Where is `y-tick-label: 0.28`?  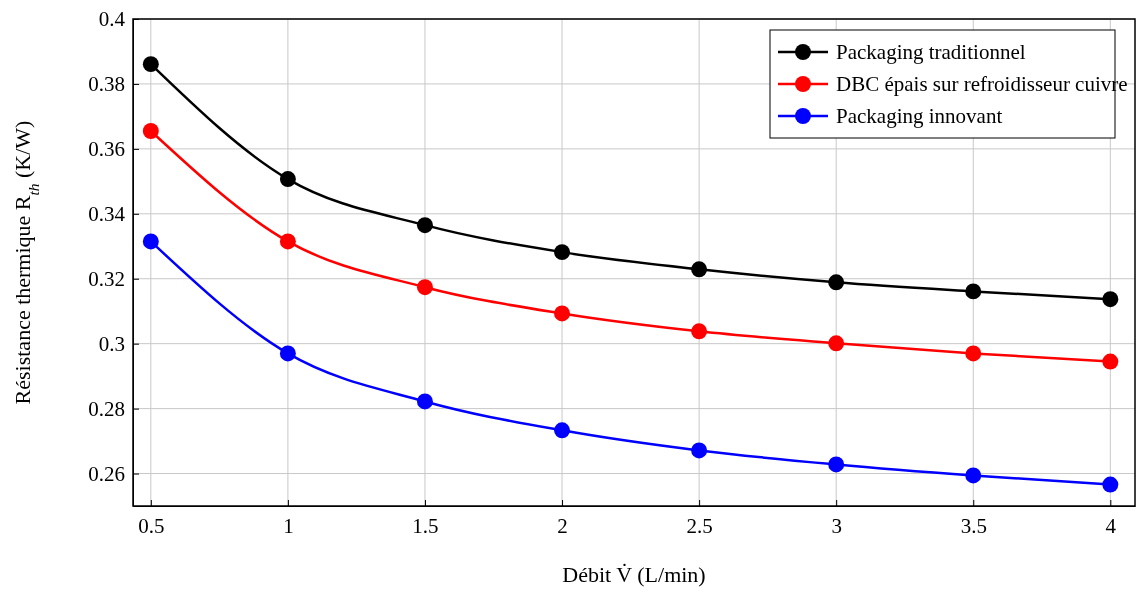 y-tick-label: 0.28 is located at coordinates (106, 408).